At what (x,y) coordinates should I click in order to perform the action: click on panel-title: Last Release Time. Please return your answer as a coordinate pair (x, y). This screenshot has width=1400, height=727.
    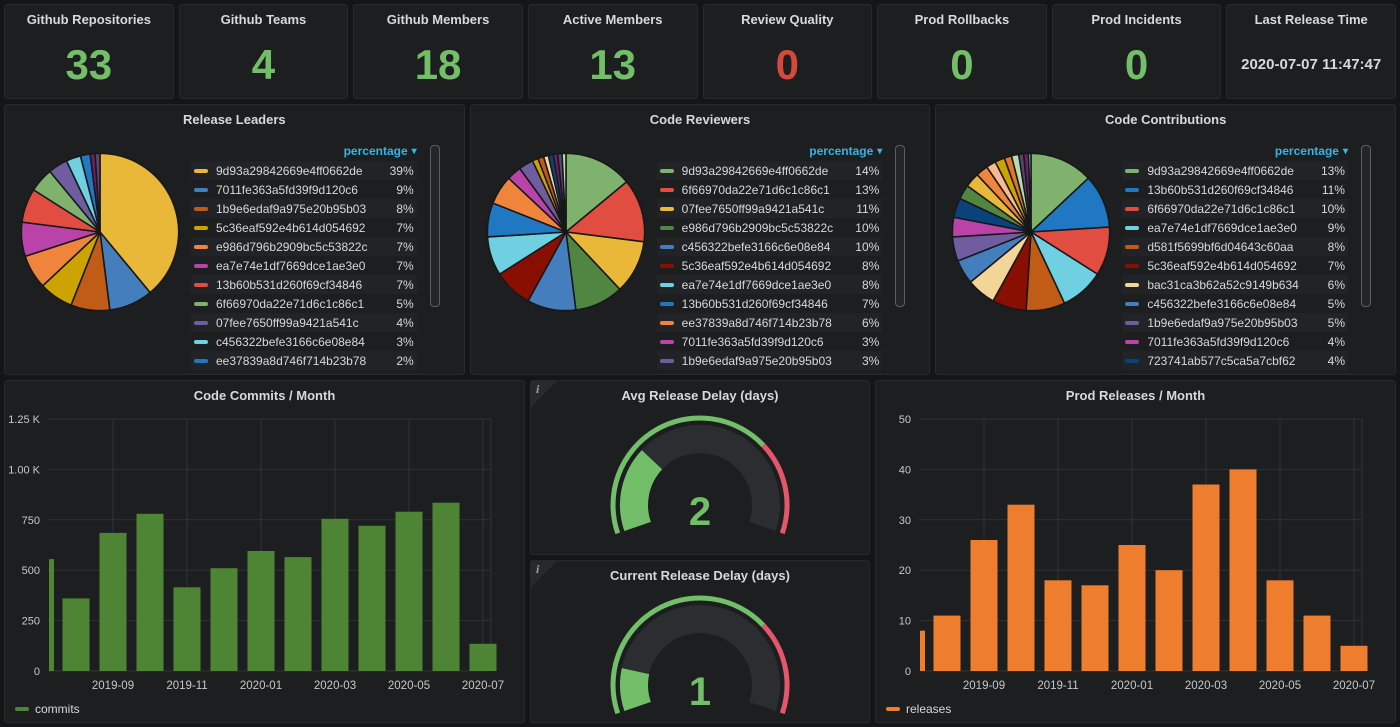
    Looking at the image, I should click on (1311, 19).